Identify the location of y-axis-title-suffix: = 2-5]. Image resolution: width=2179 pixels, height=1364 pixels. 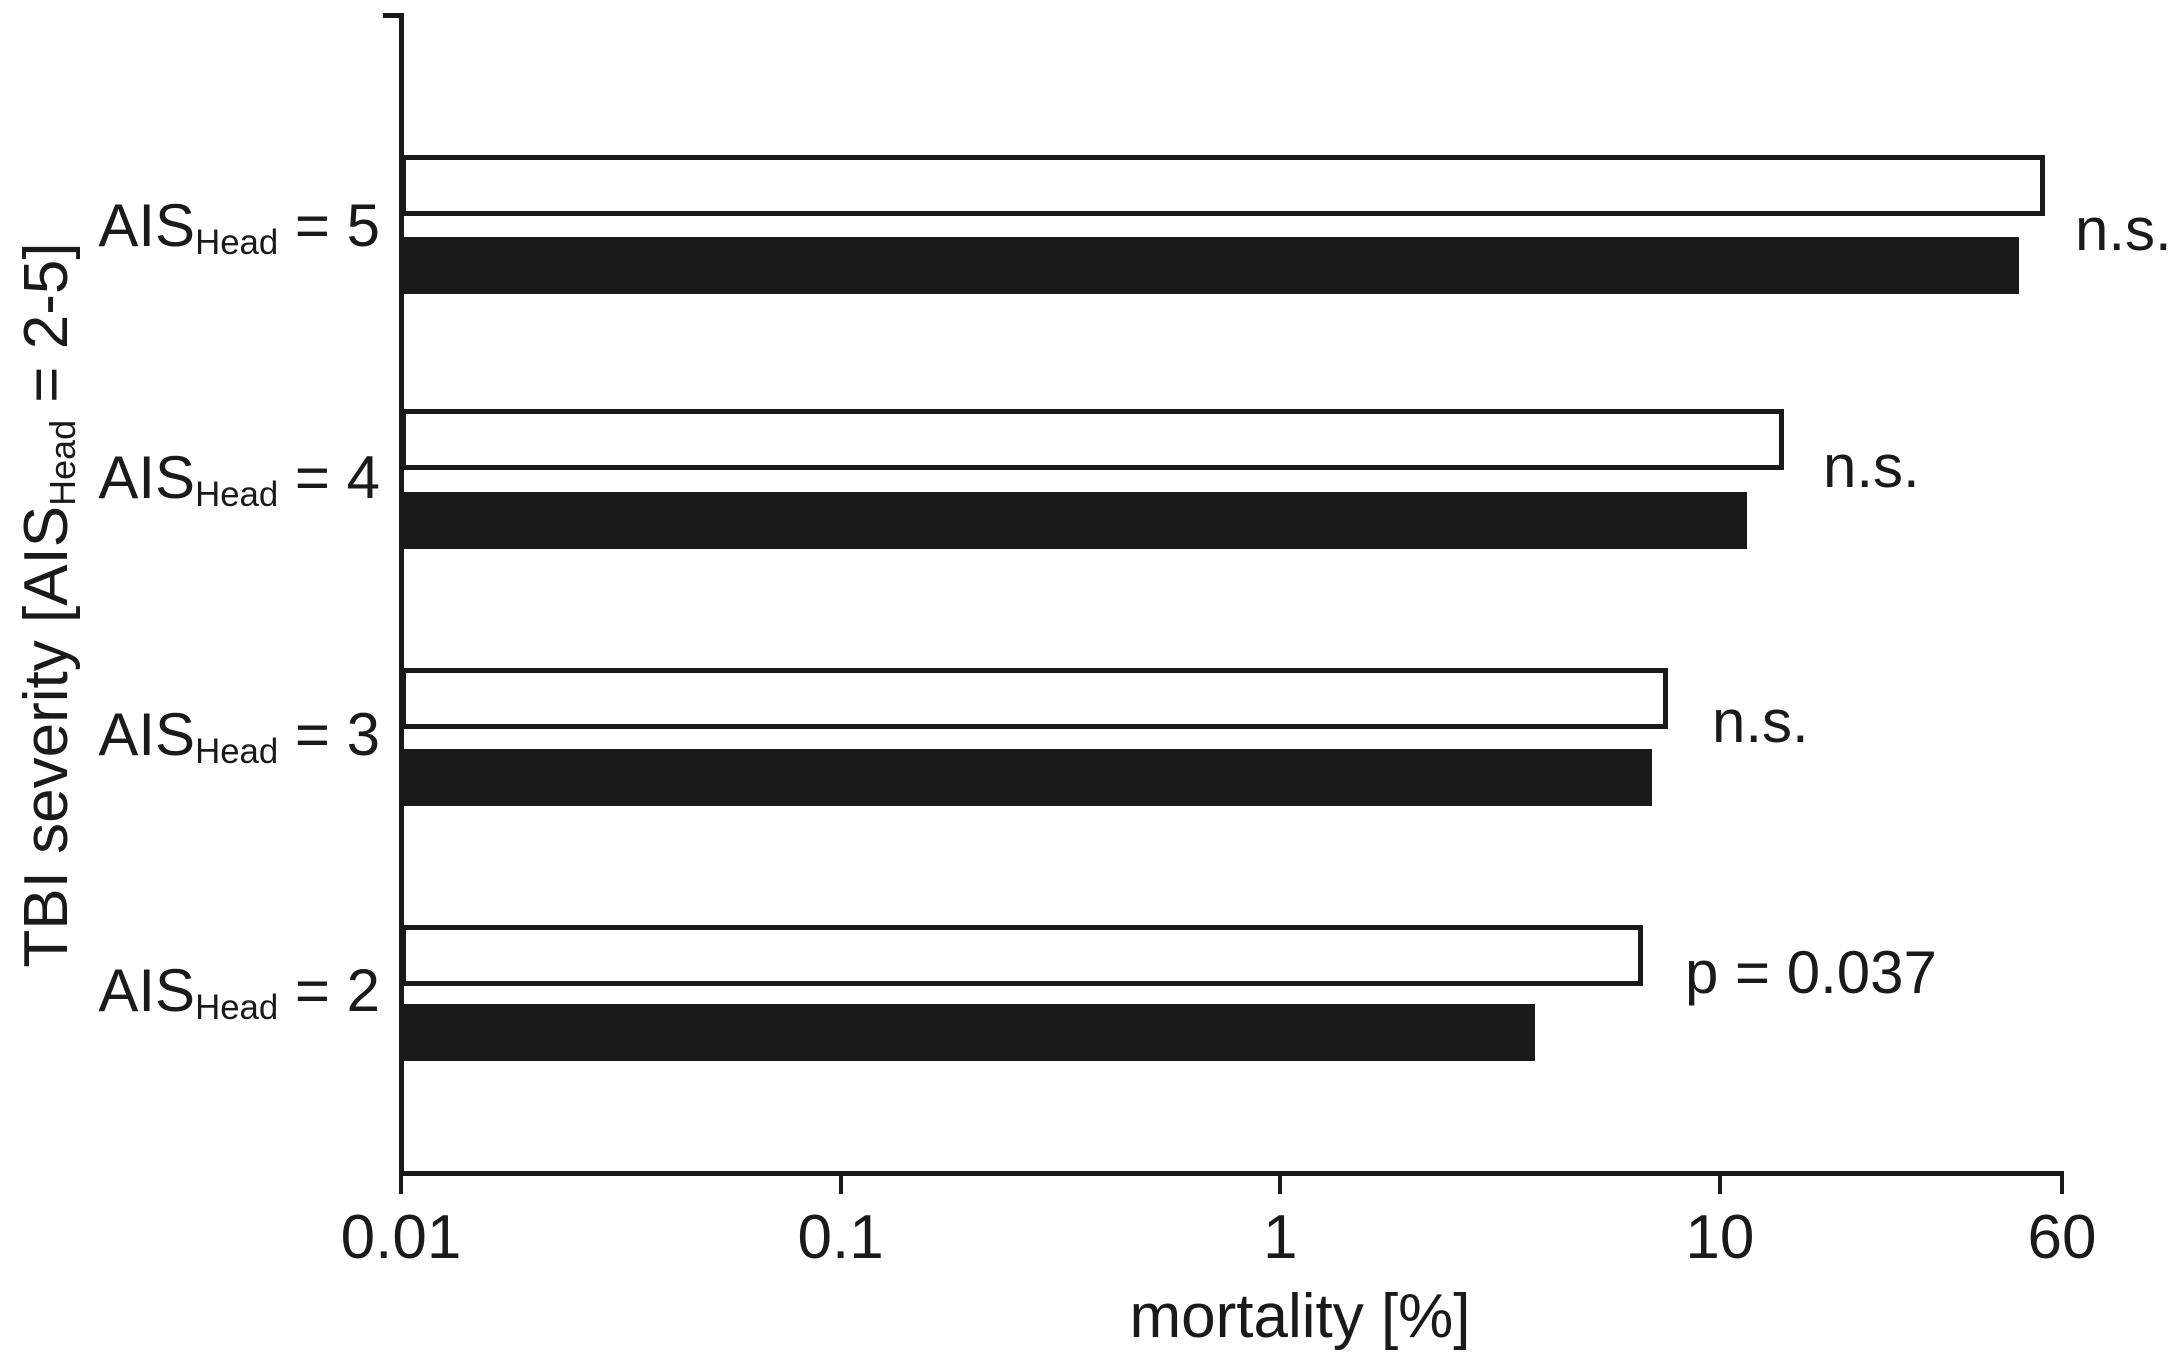
(46, 331).